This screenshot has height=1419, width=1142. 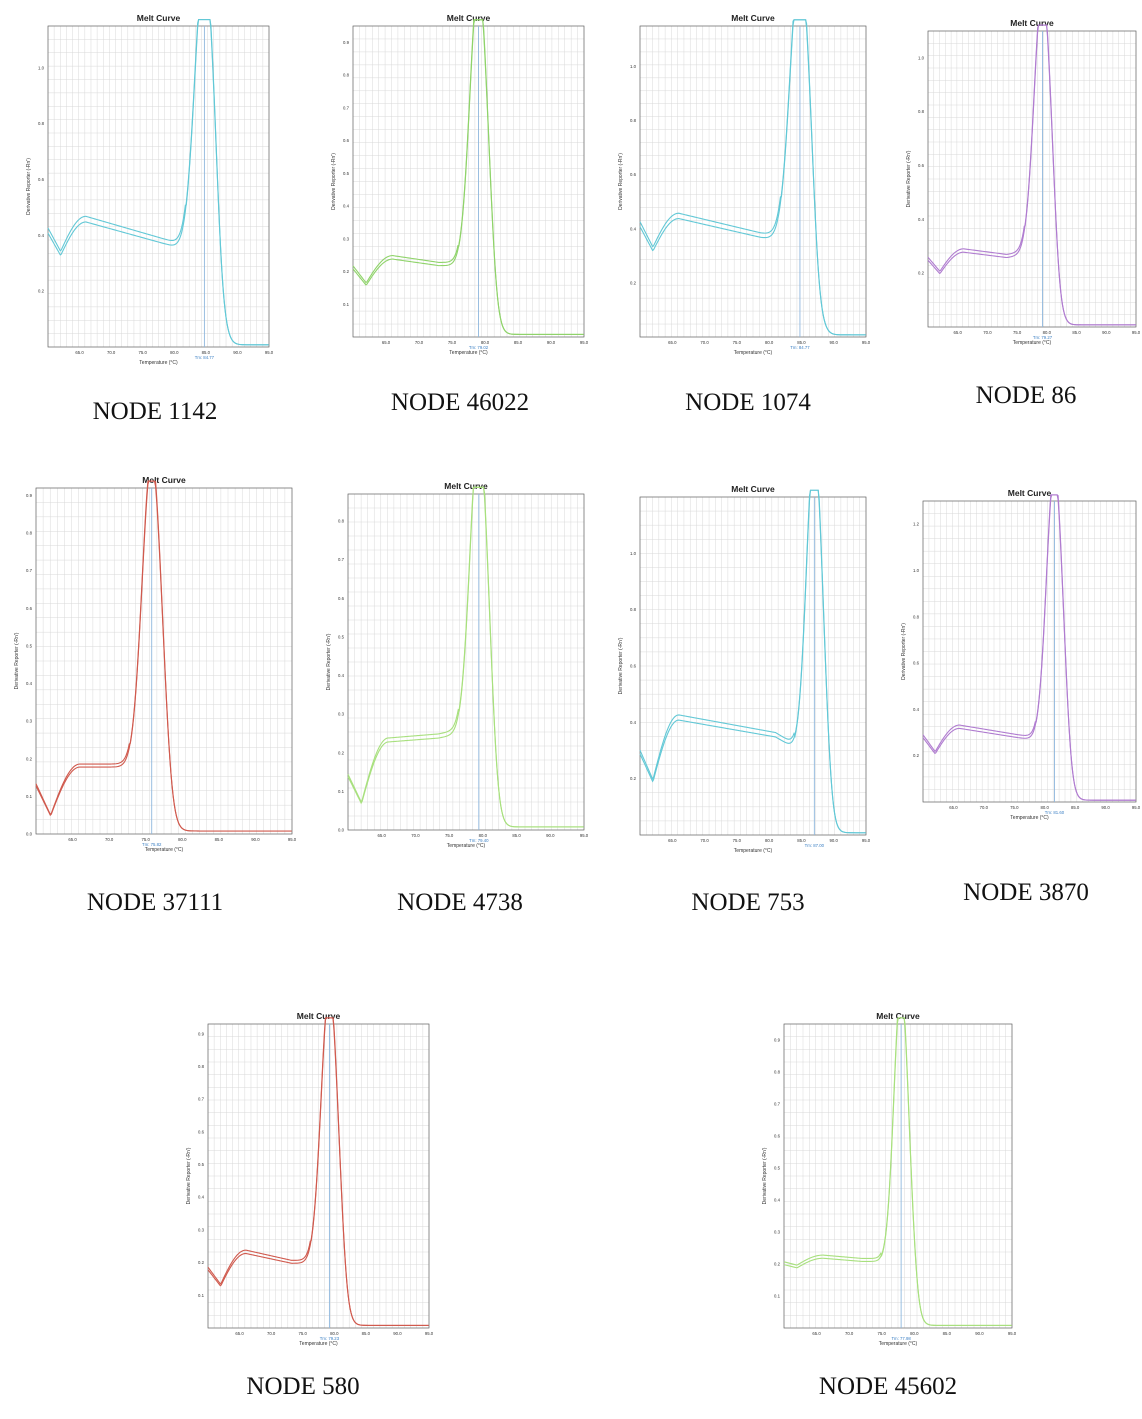 I want to click on tm-label: Tm: 81.60, so click(x=1055, y=812).